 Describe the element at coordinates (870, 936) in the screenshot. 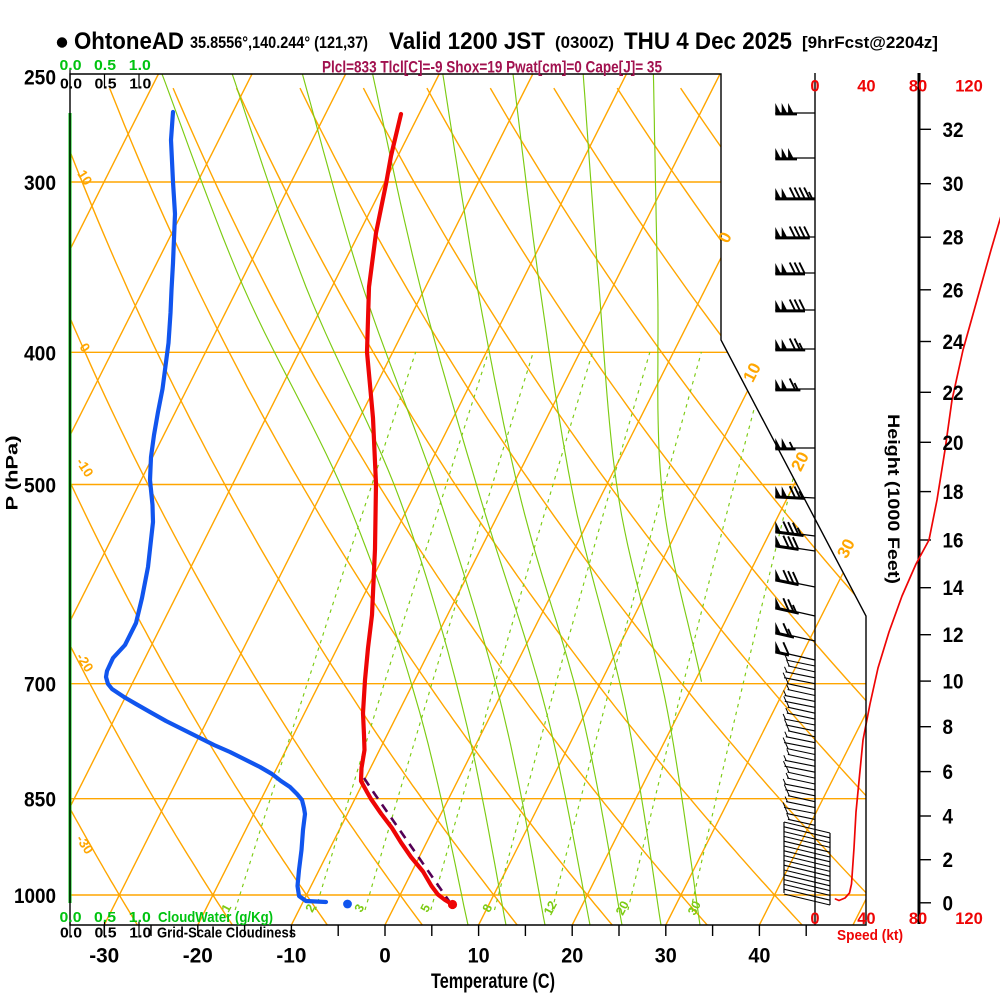

I see `svg-text: Speed (kt)` at that location.